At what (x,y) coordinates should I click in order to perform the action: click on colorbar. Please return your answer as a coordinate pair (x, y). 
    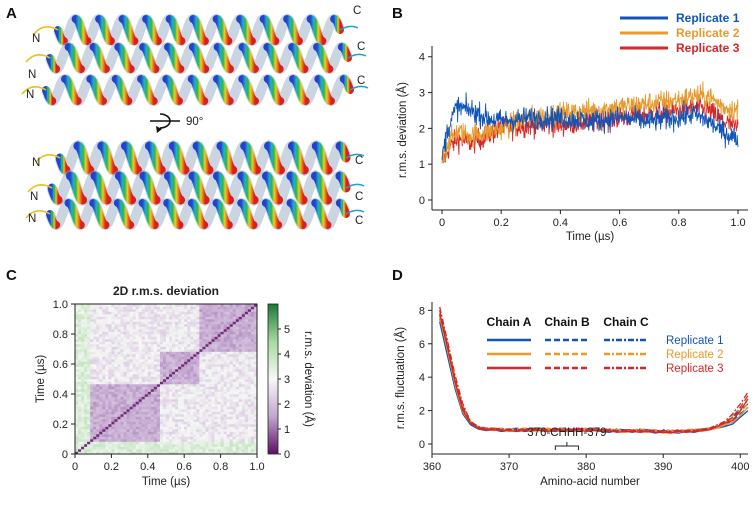
    Looking at the image, I should click on (273, 379).